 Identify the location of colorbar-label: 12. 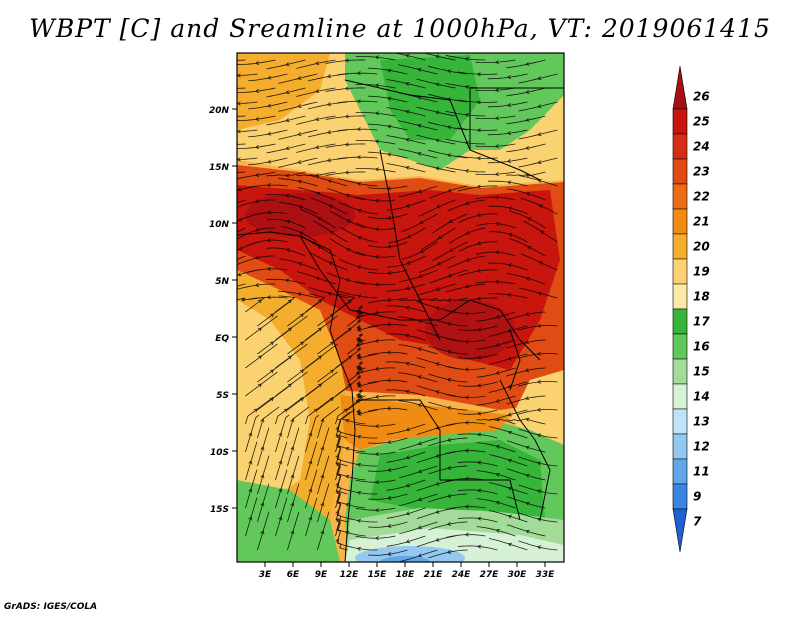
(701, 447).